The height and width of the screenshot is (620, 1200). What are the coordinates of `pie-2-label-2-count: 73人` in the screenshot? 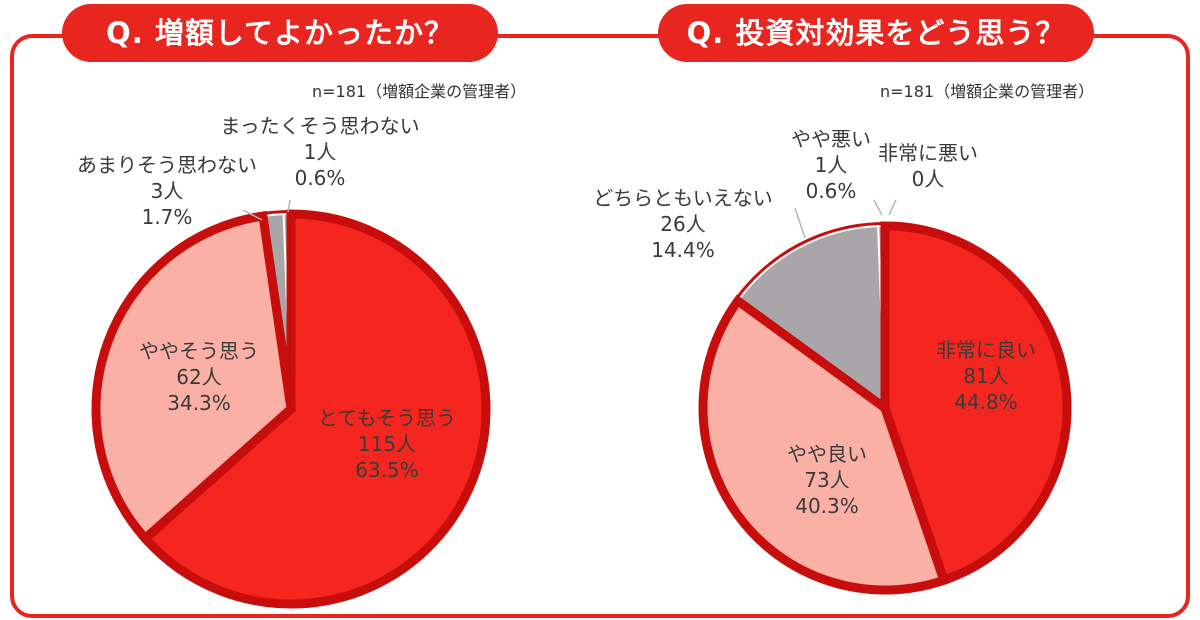 It's located at (826, 480).